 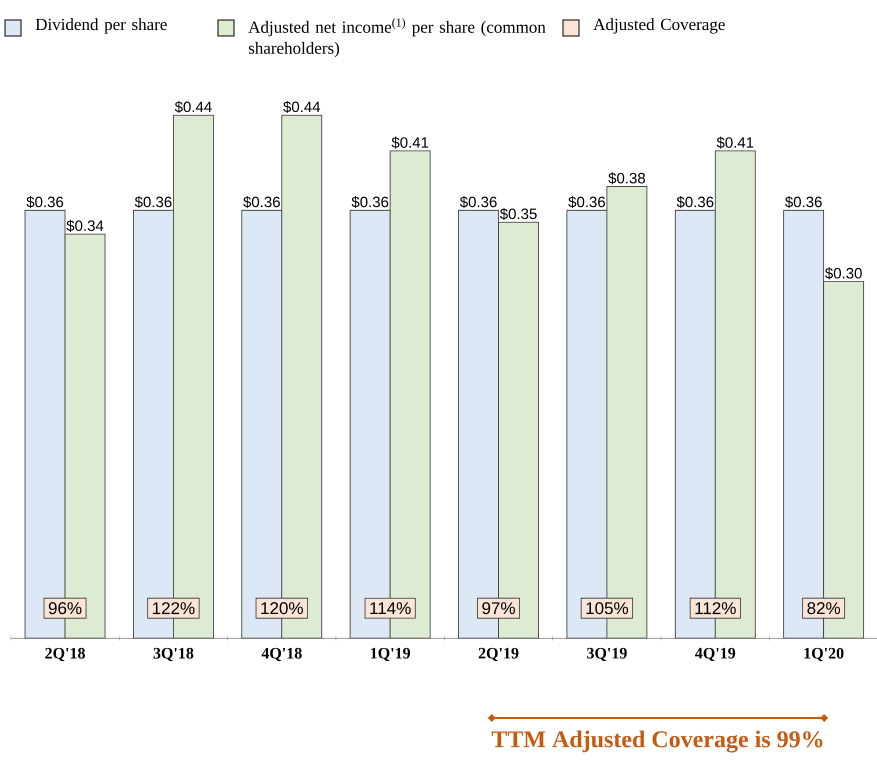 I want to click on text: 97%, so click(x=498, y=608).